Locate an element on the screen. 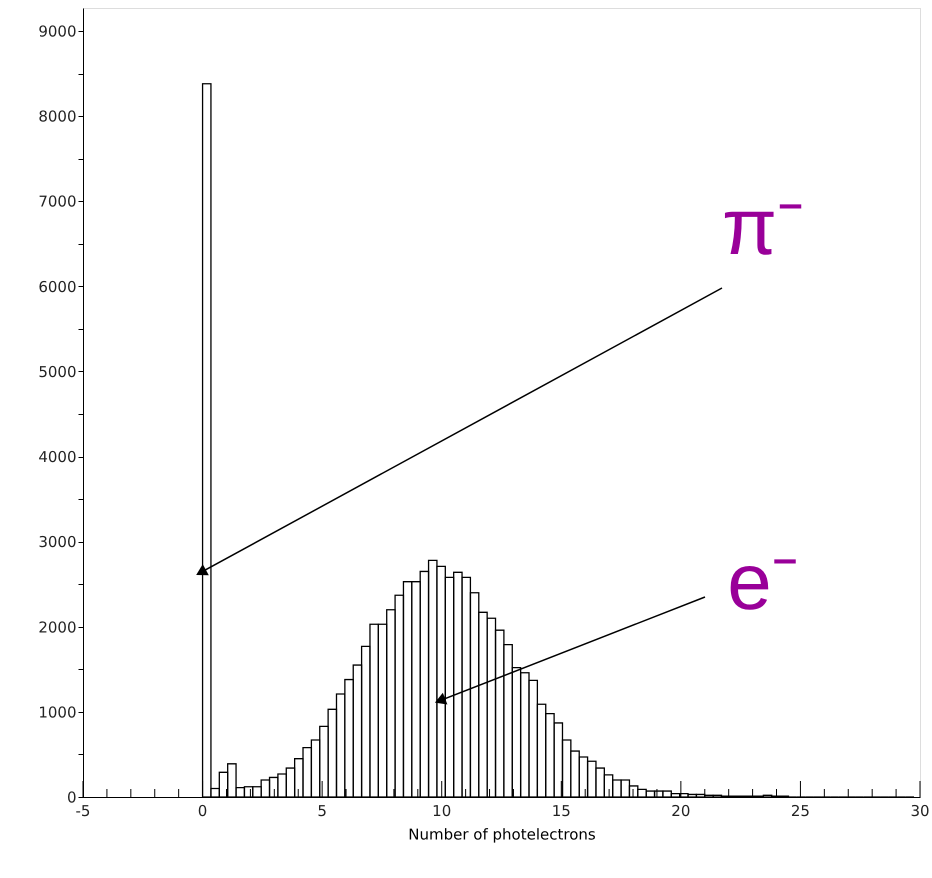 This screenshot has height=878, width=932. x-tick-label: 10 is located at coordinates (442, 811).